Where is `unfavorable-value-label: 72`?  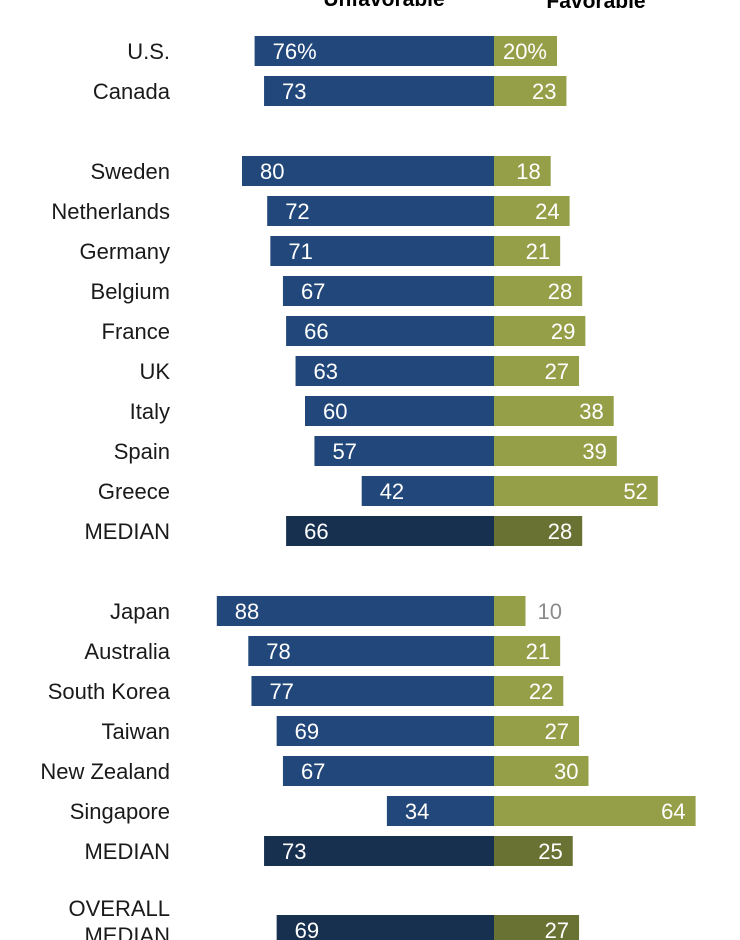
unfavorable-value-label: 72 is located at coordinates (297, 211).